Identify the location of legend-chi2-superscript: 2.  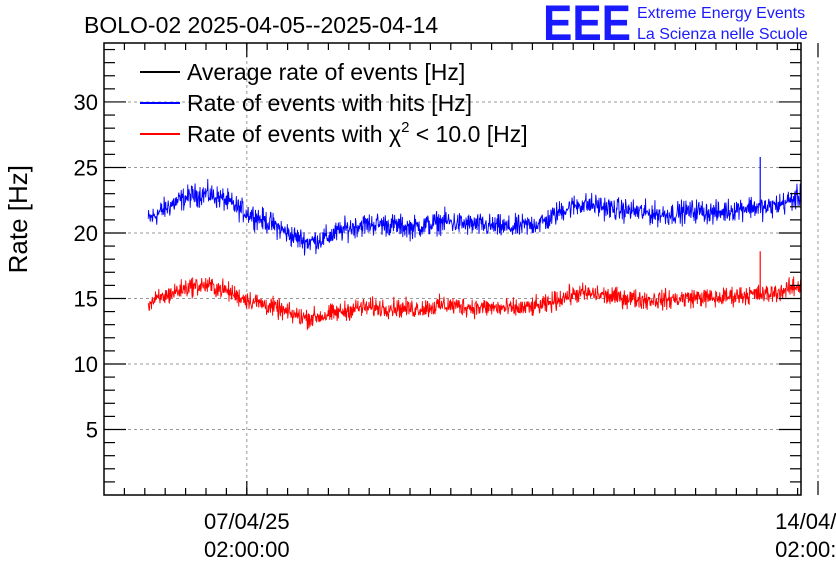
(405, 127).